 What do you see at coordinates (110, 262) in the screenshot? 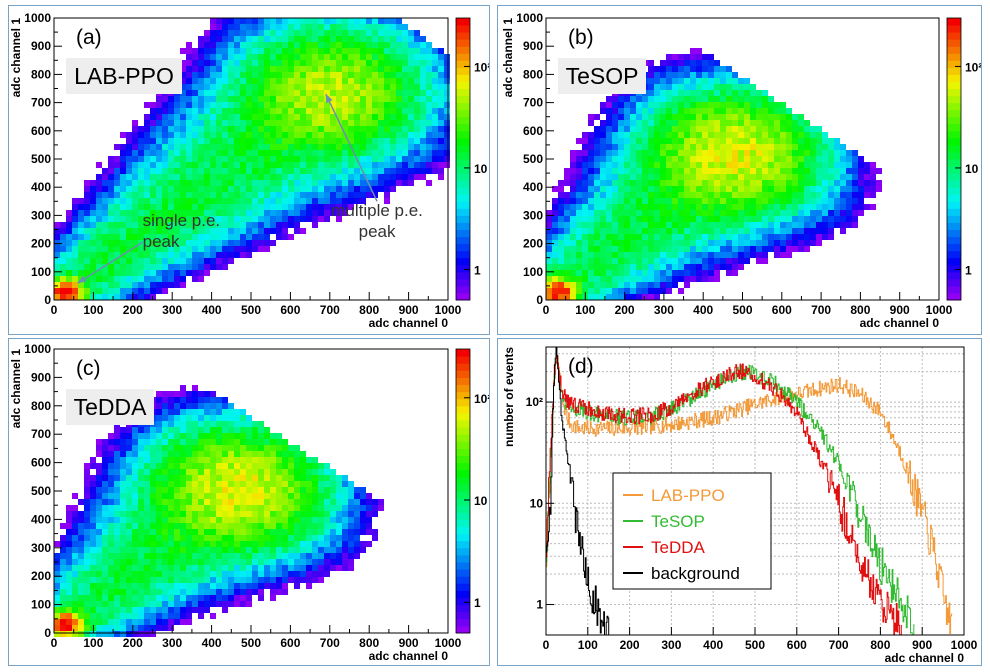
I see `annotation-arrow` at bounding box center [110, 262].